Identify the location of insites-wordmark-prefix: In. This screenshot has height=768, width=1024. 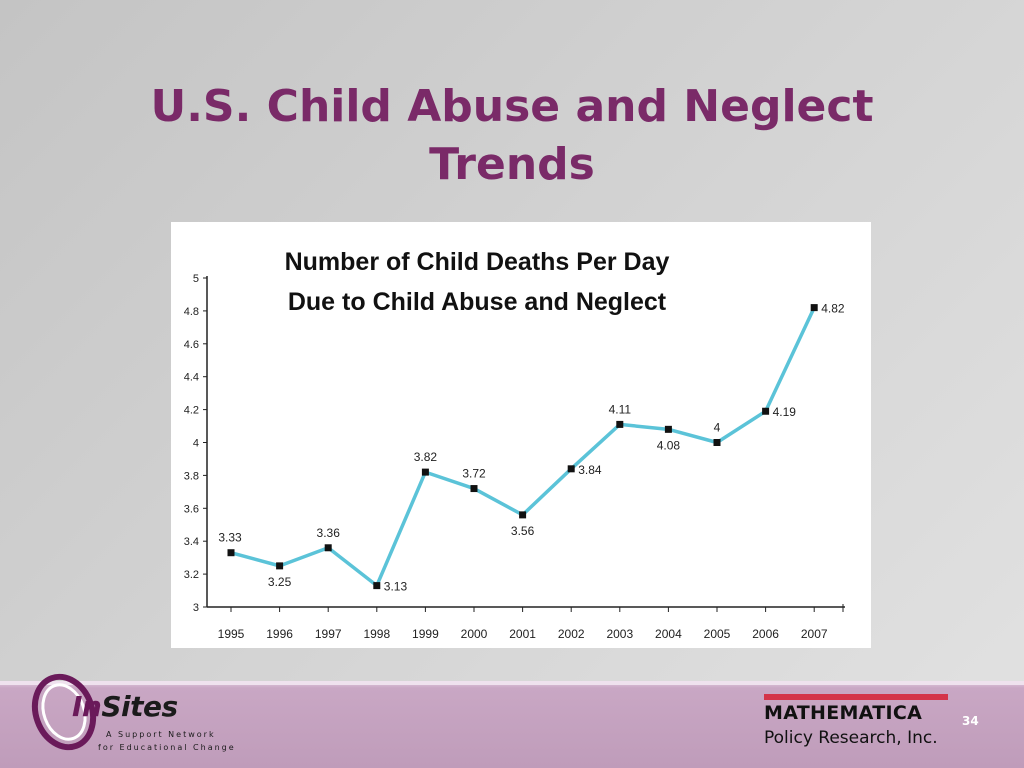
(87, 706).